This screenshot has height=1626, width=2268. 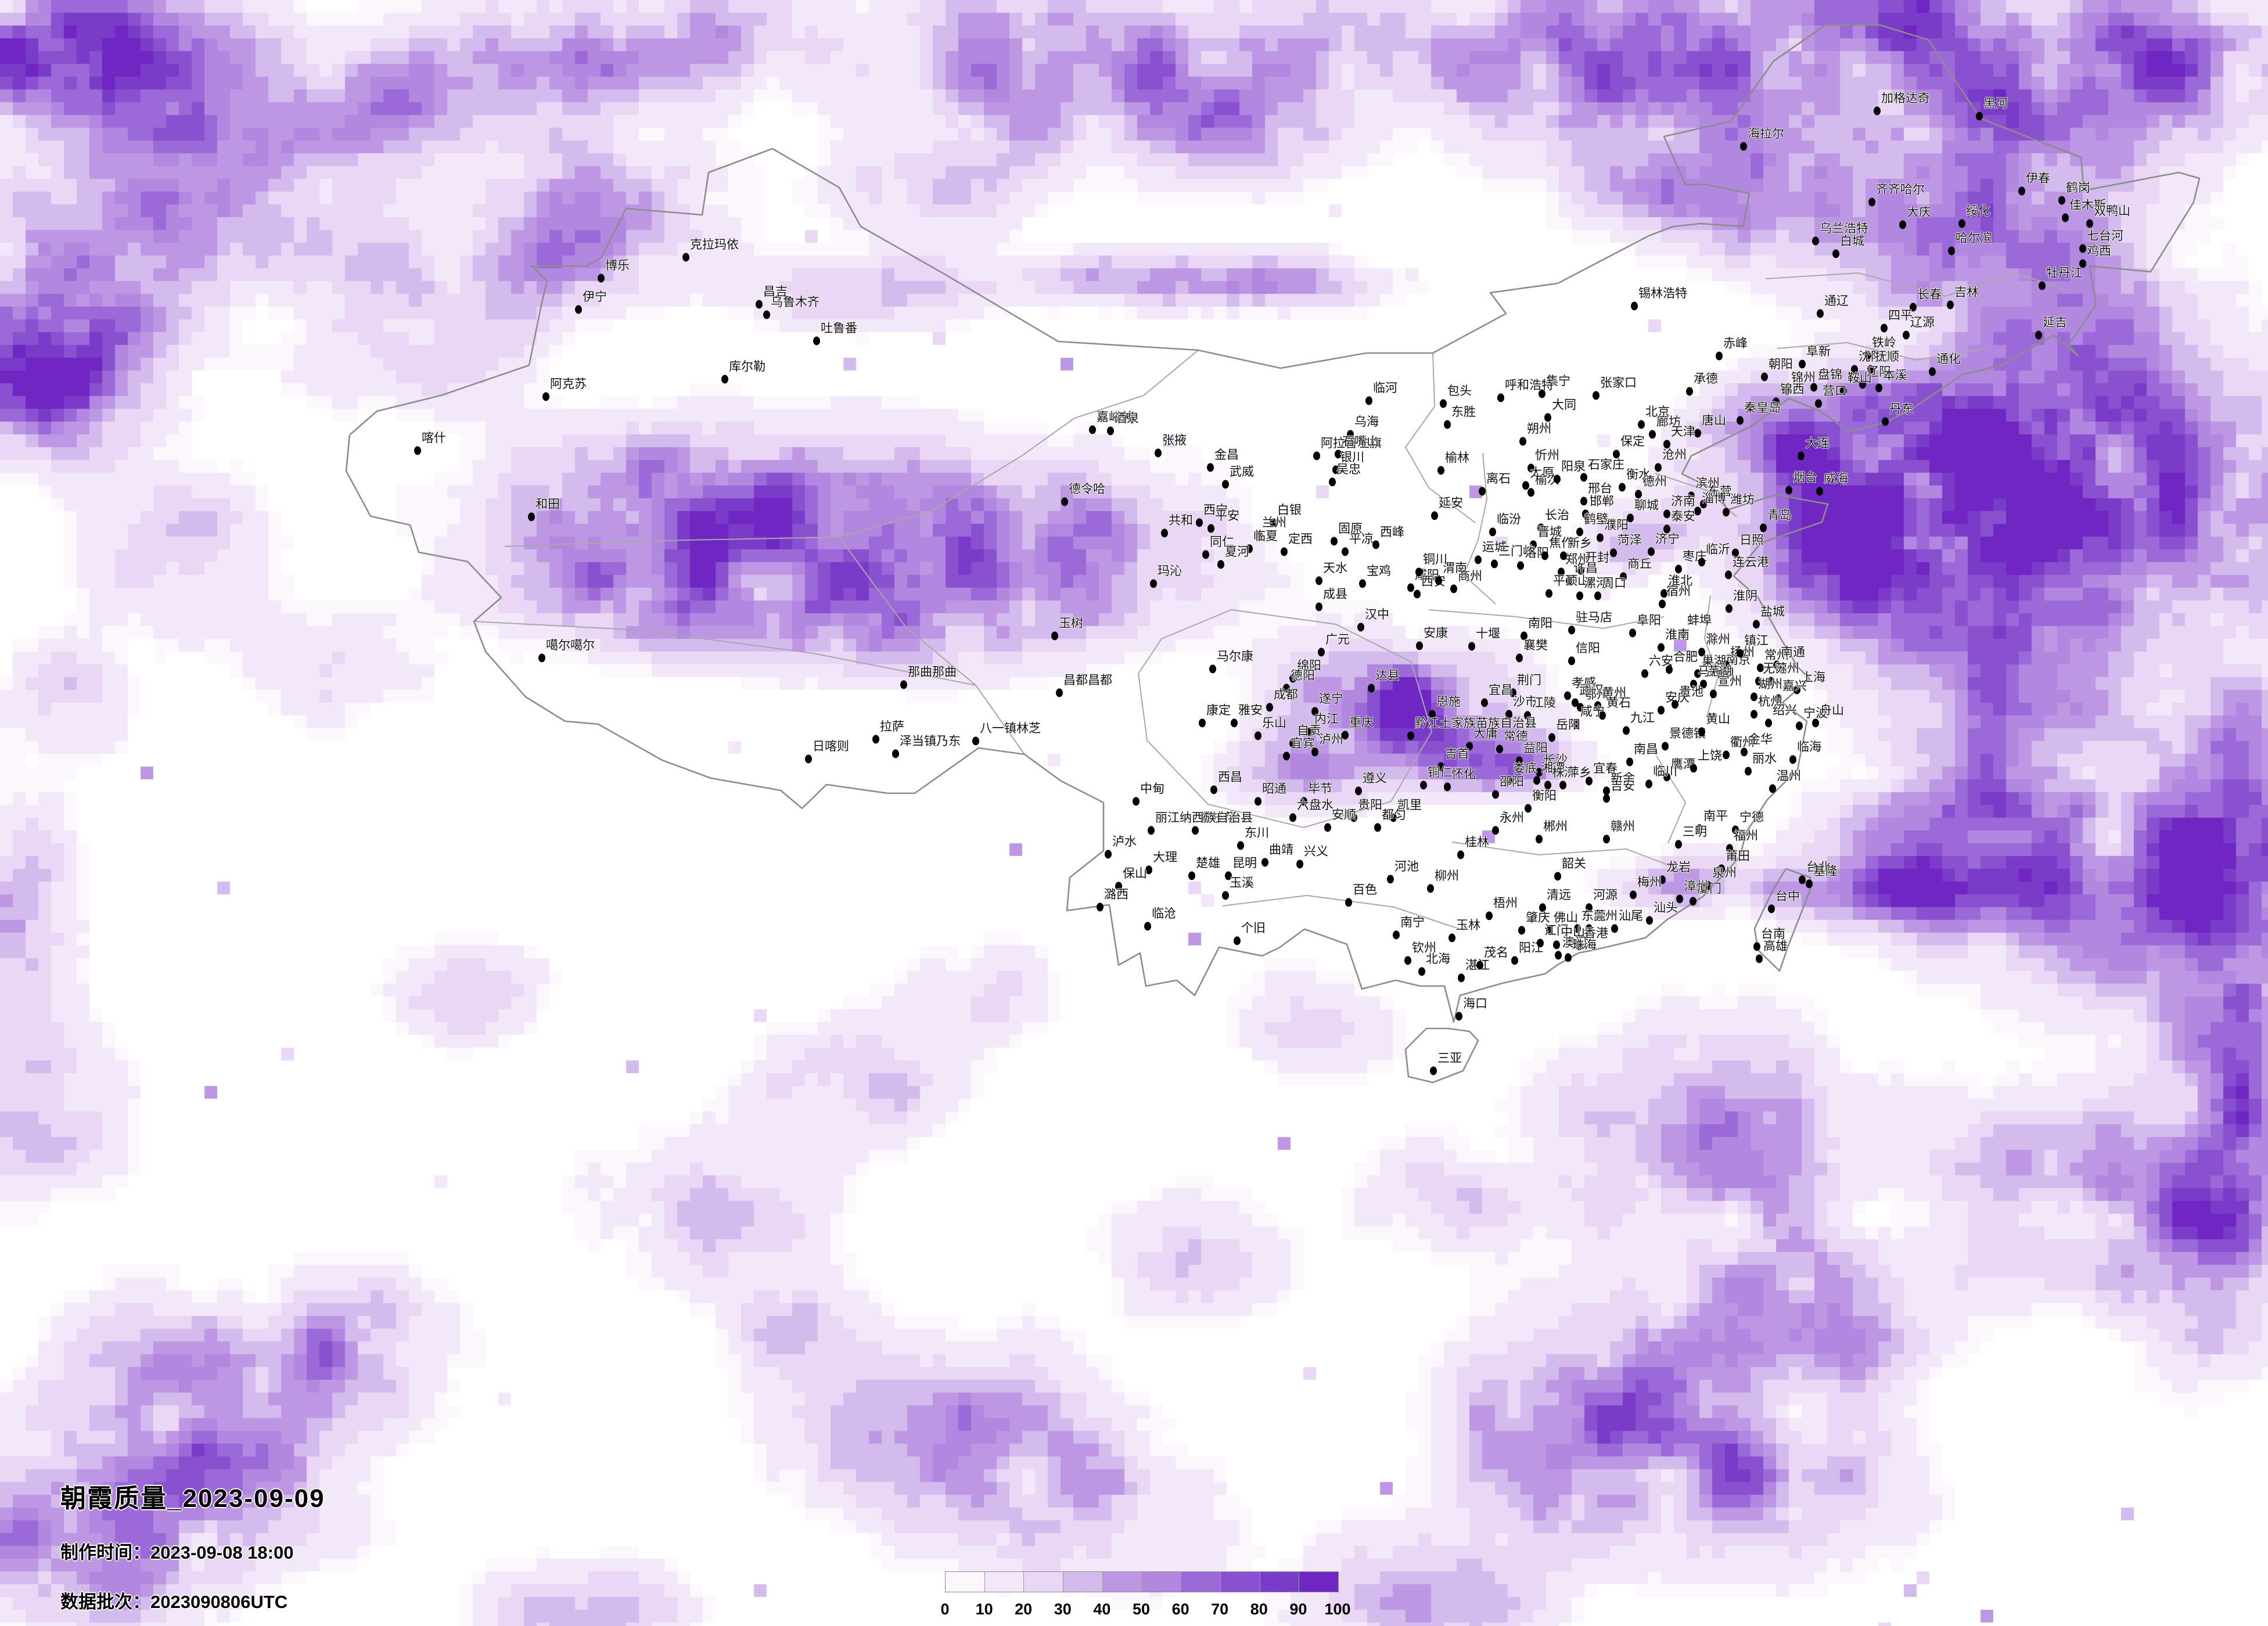 I want to click on city-label: 东莞, so click(x=1594, y=916).